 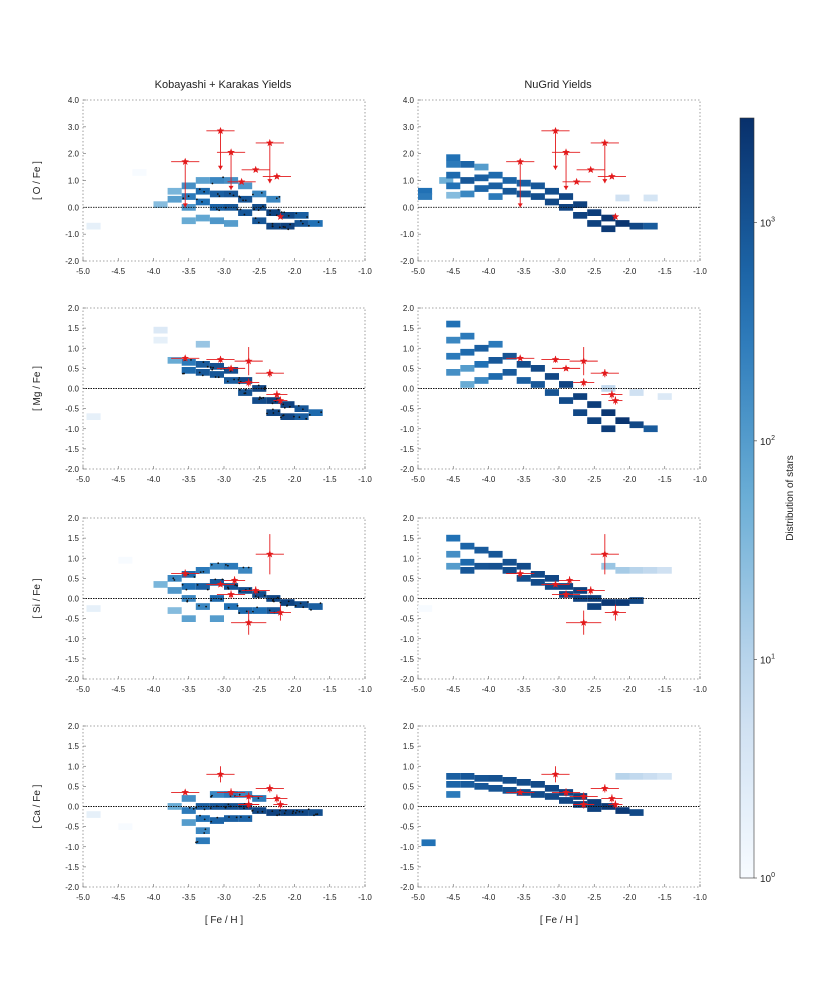 What do you see at coordinates (766, 879) in the screenshot?
I see `colorbar-tick-base: 10` at bounding box center [766, 879].